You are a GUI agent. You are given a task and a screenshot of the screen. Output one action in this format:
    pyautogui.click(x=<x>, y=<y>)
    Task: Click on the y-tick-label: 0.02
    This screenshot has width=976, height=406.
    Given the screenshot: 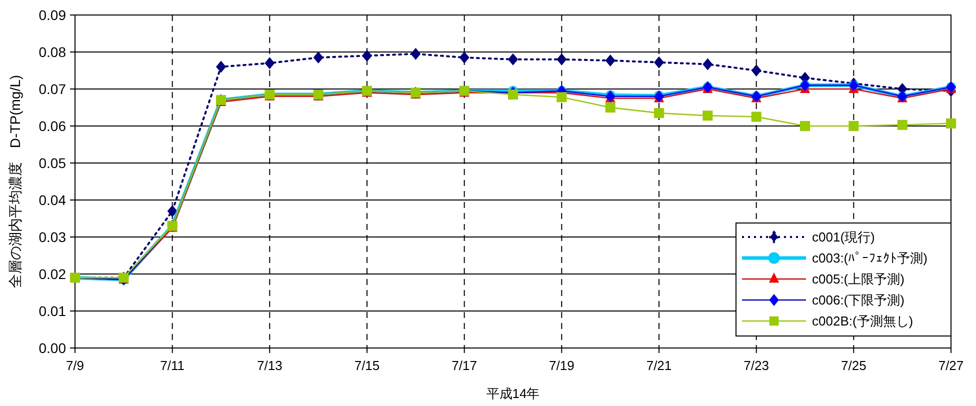 What is the action you would take?
    pyautogui.click(x=52, y=274)
    